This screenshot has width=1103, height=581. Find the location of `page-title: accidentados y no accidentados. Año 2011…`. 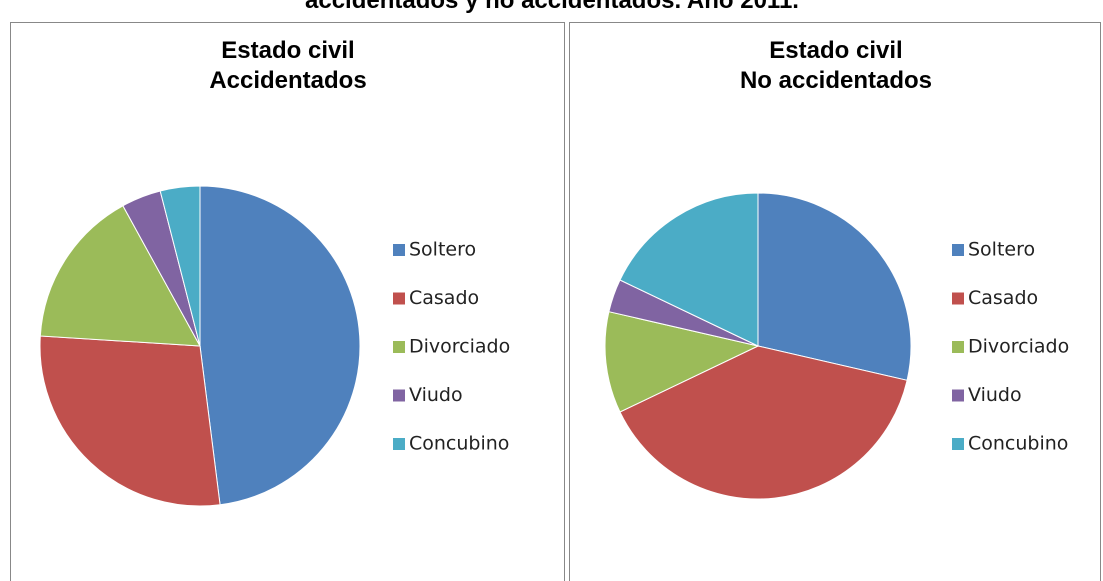

page-title: accidentados y no accidentados. Año 2011… is located at coordinates (552, 7).